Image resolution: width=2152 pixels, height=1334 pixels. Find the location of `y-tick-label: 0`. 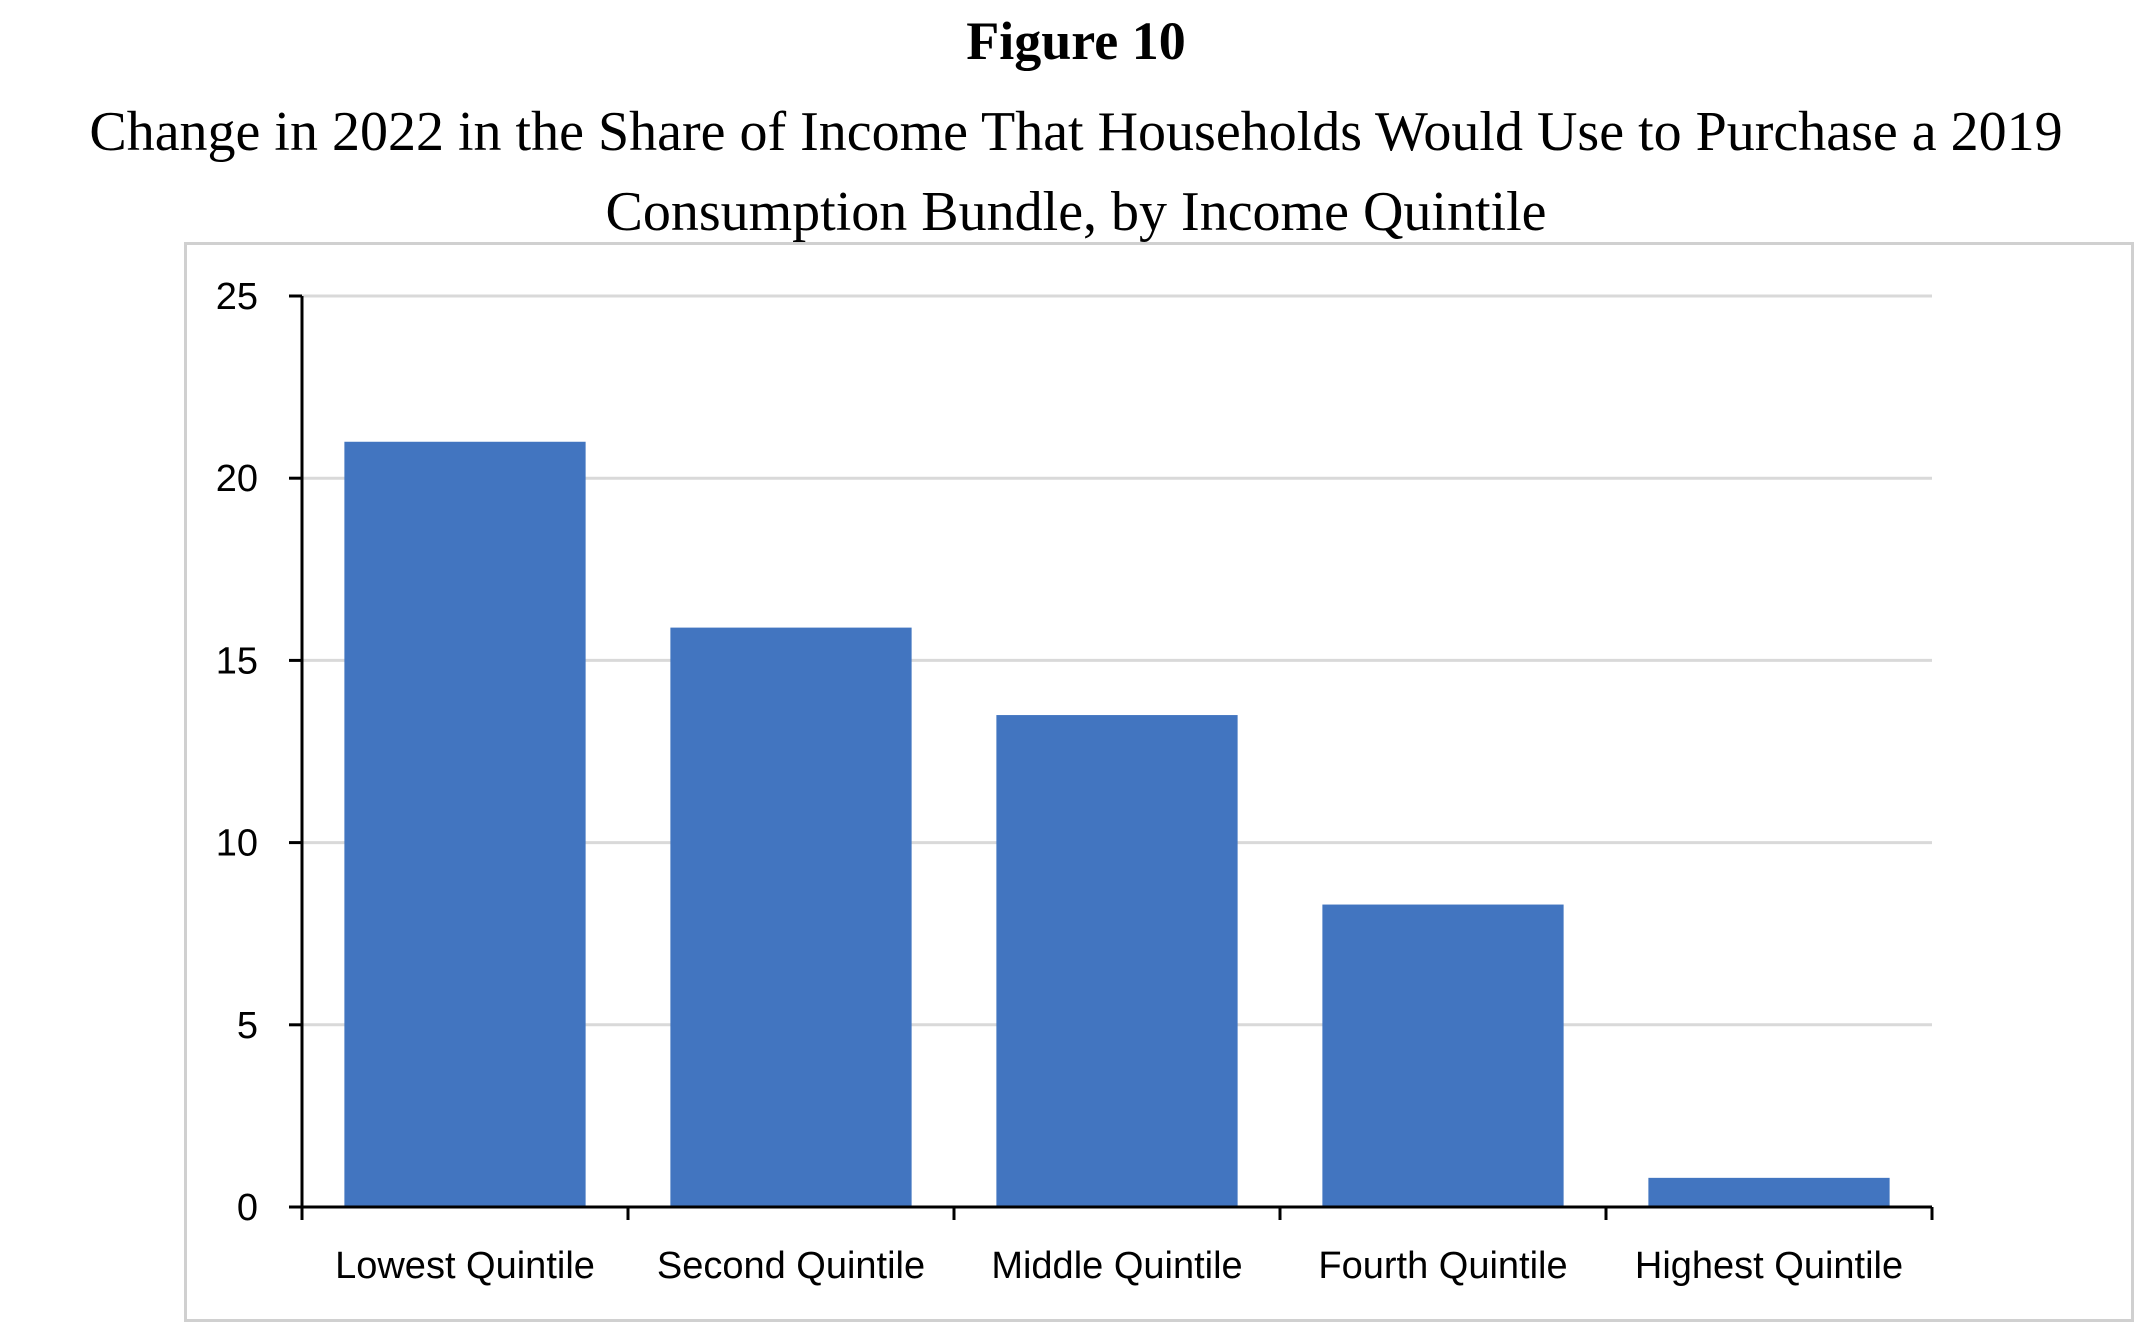

y-tick-label: 0 is located at coordinates (247, 1208).